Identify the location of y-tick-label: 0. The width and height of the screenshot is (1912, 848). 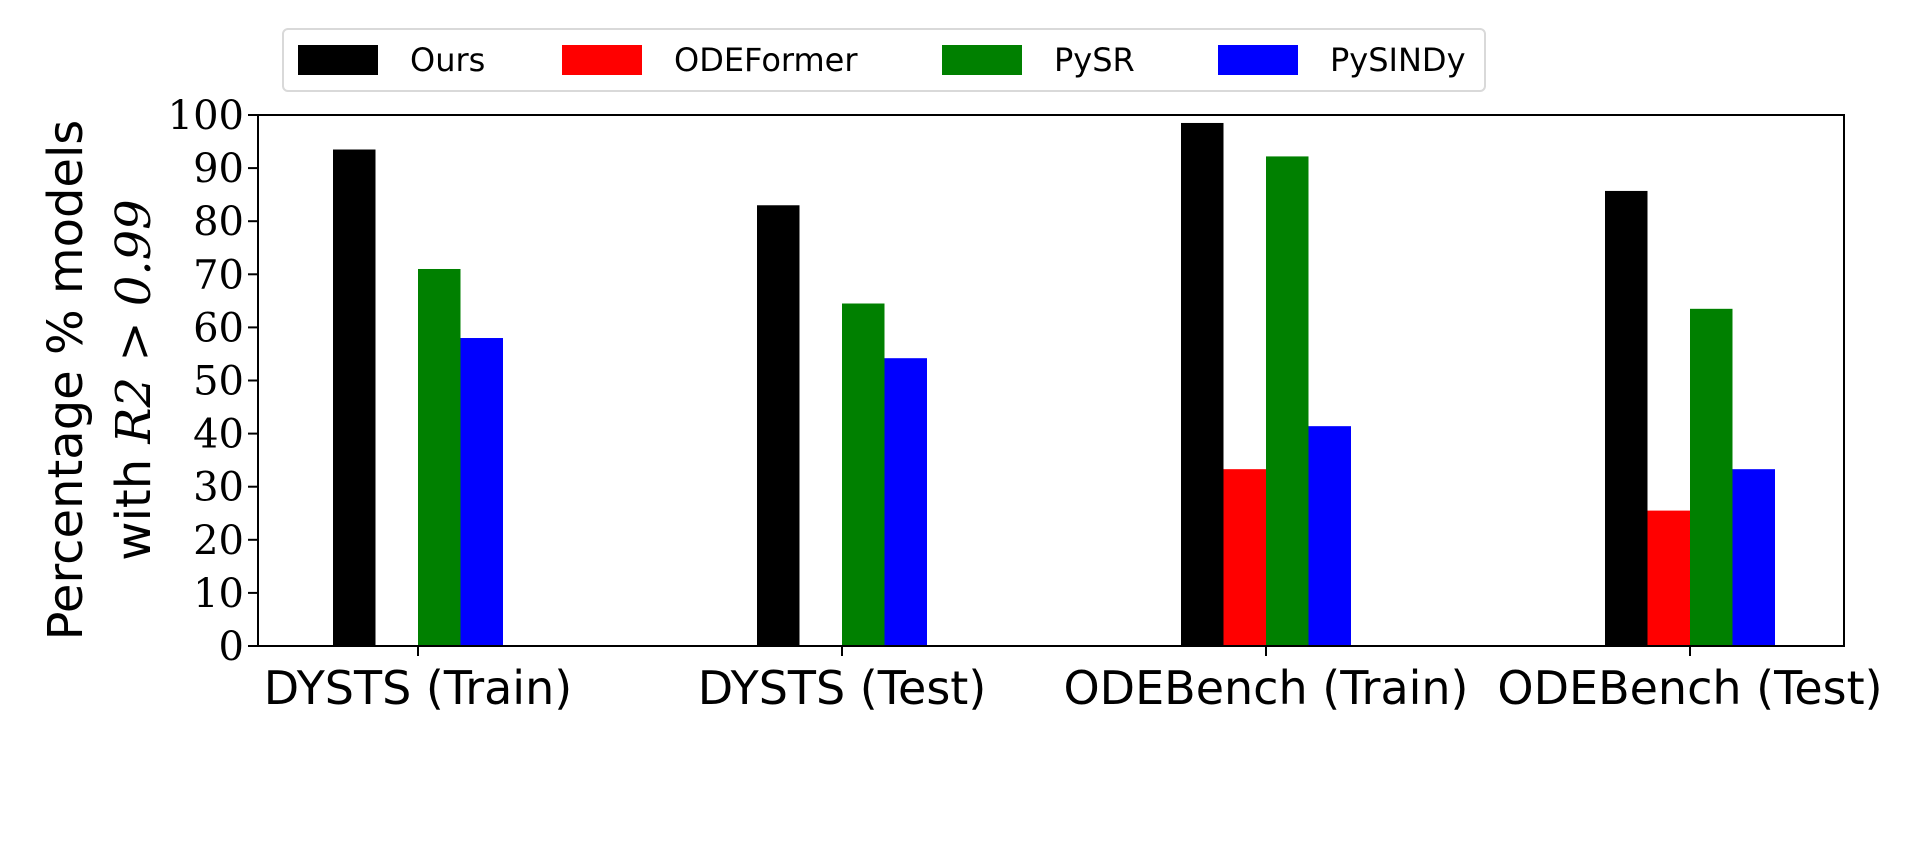
(231, 647).